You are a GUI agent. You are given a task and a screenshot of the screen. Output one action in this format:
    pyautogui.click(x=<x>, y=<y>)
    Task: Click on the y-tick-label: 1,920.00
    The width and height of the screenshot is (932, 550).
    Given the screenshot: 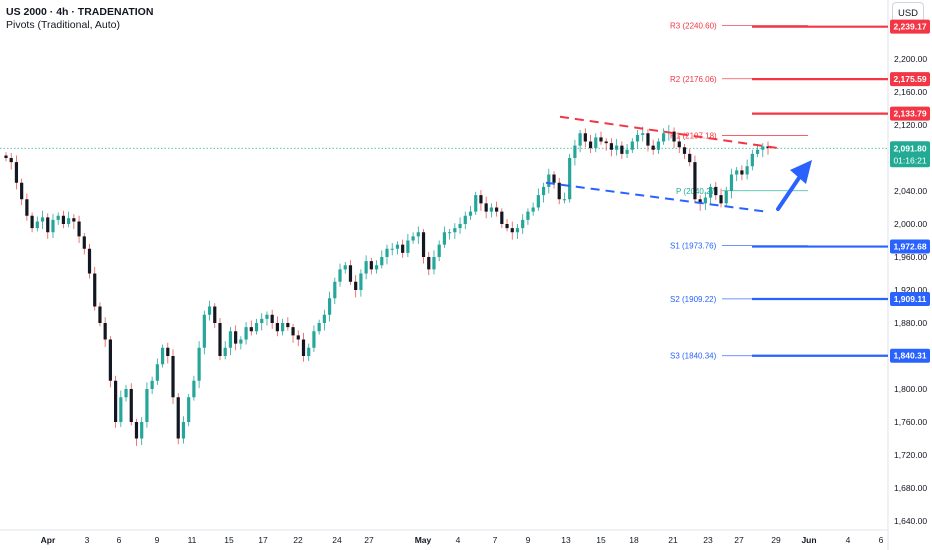 What is the action you would take?
    pyautogui.click(x=910, y=290)
    